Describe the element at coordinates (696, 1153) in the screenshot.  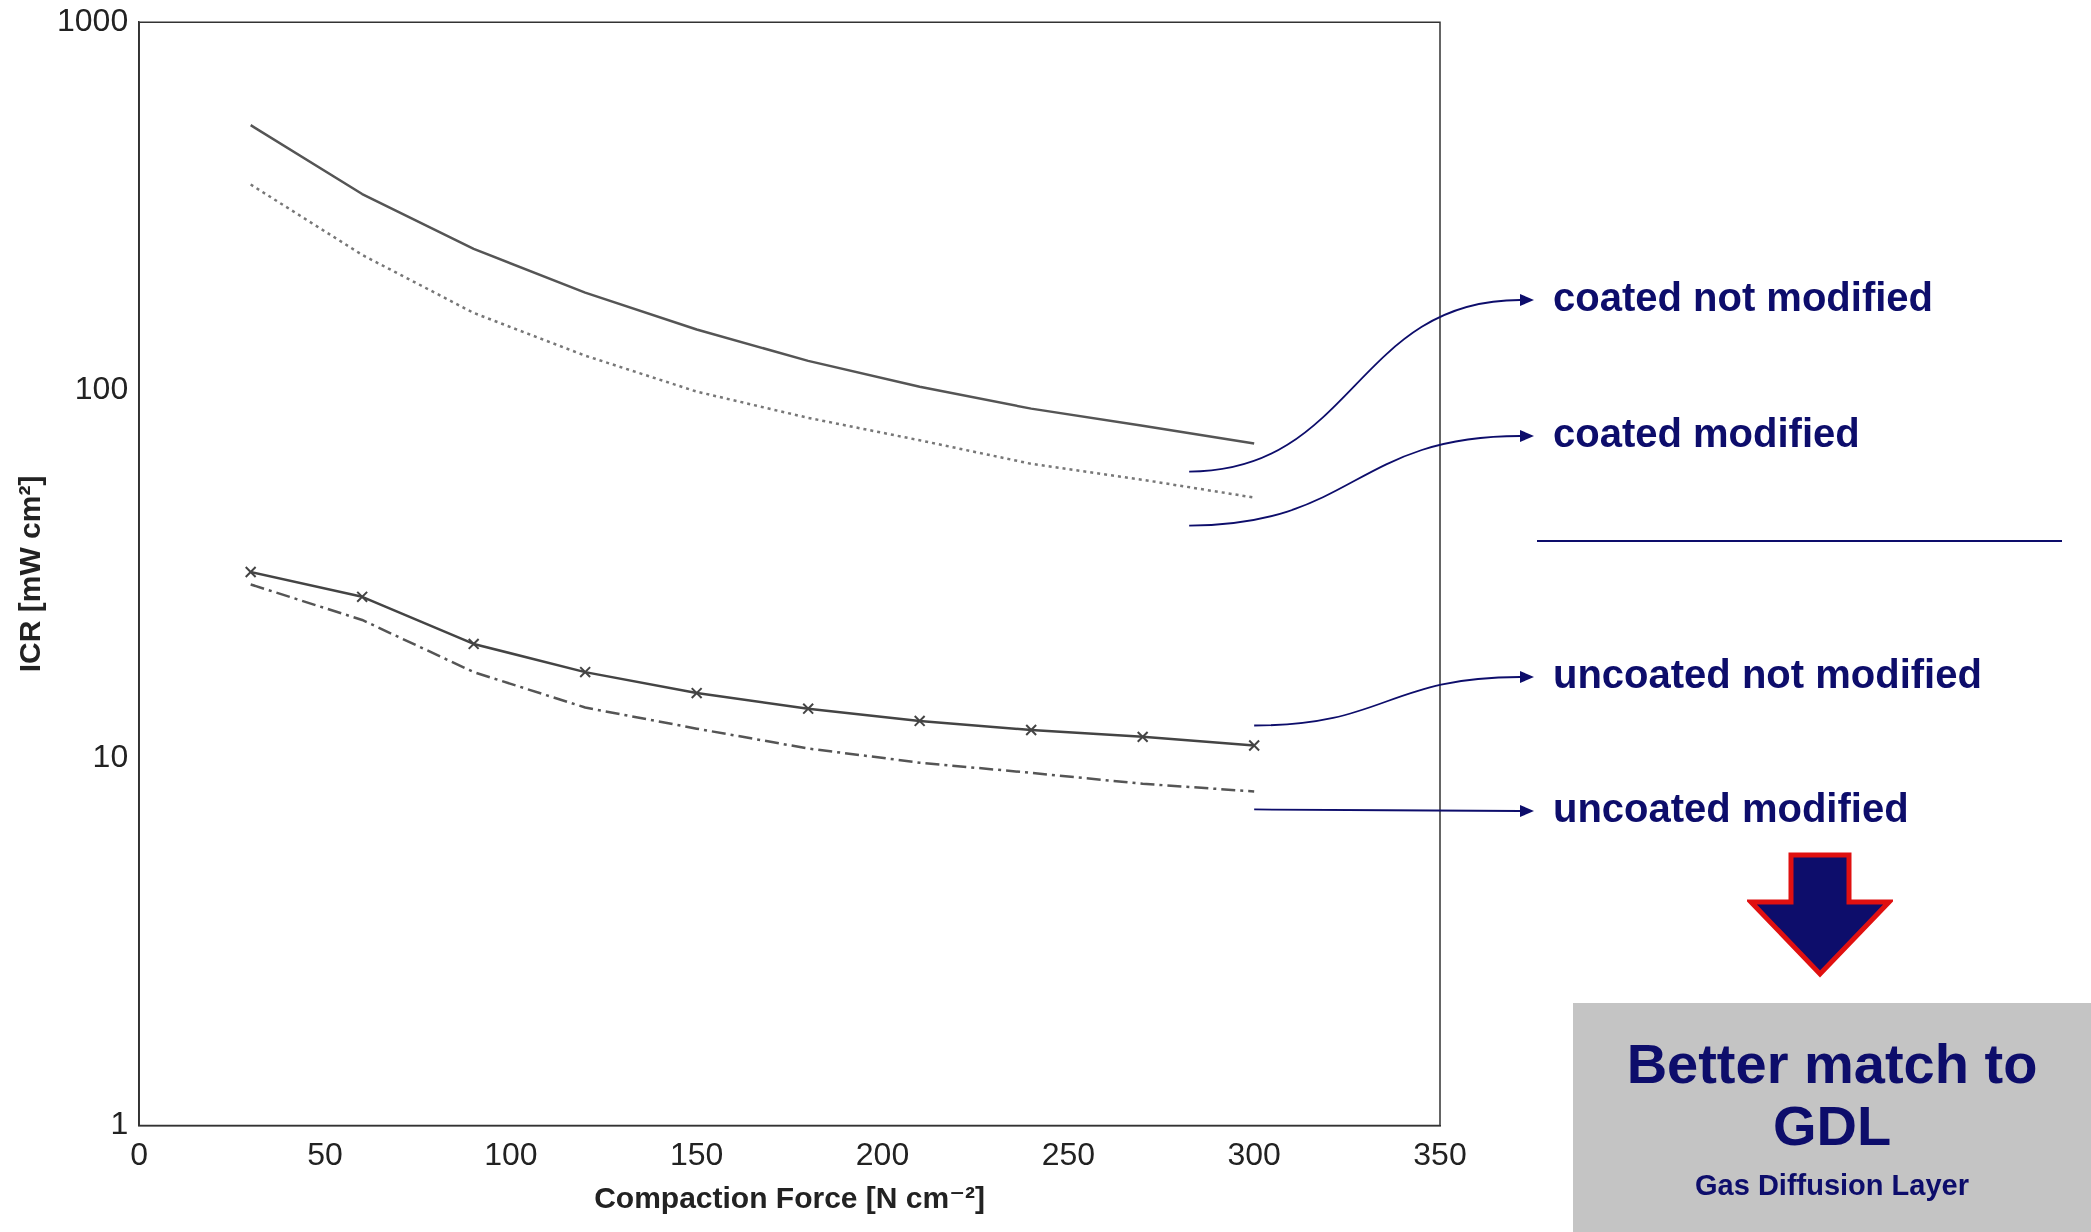
I see `x-tick-label: 150` at that location.